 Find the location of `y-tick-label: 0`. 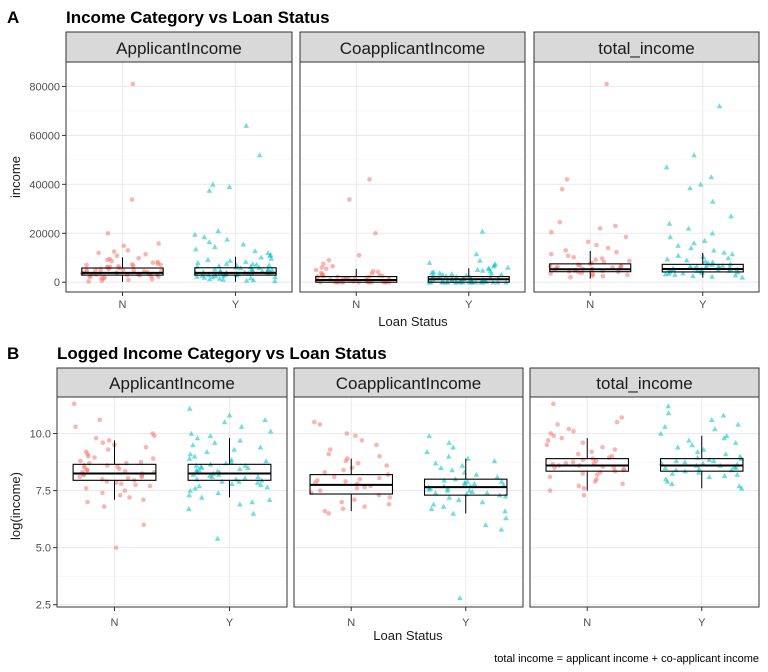

y-tick-label: 0 is located at coordinates (57, 283).